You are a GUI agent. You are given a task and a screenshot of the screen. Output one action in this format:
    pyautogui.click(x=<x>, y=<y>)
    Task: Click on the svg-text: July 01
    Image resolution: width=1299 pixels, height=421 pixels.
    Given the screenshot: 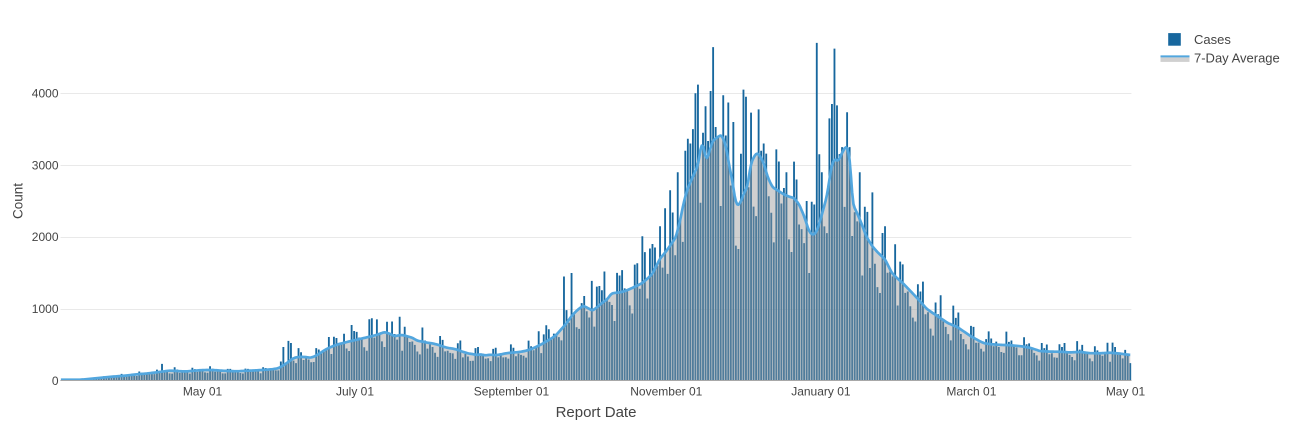 What is the action you would take?
    pyautogui.click(x=355, y=392)
    